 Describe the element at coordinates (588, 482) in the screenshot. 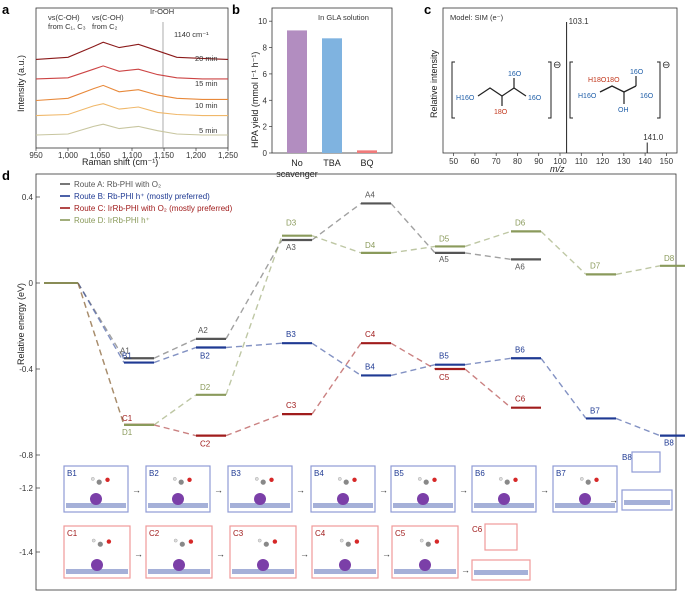

I see `structure-B7-c-atom` at that location.